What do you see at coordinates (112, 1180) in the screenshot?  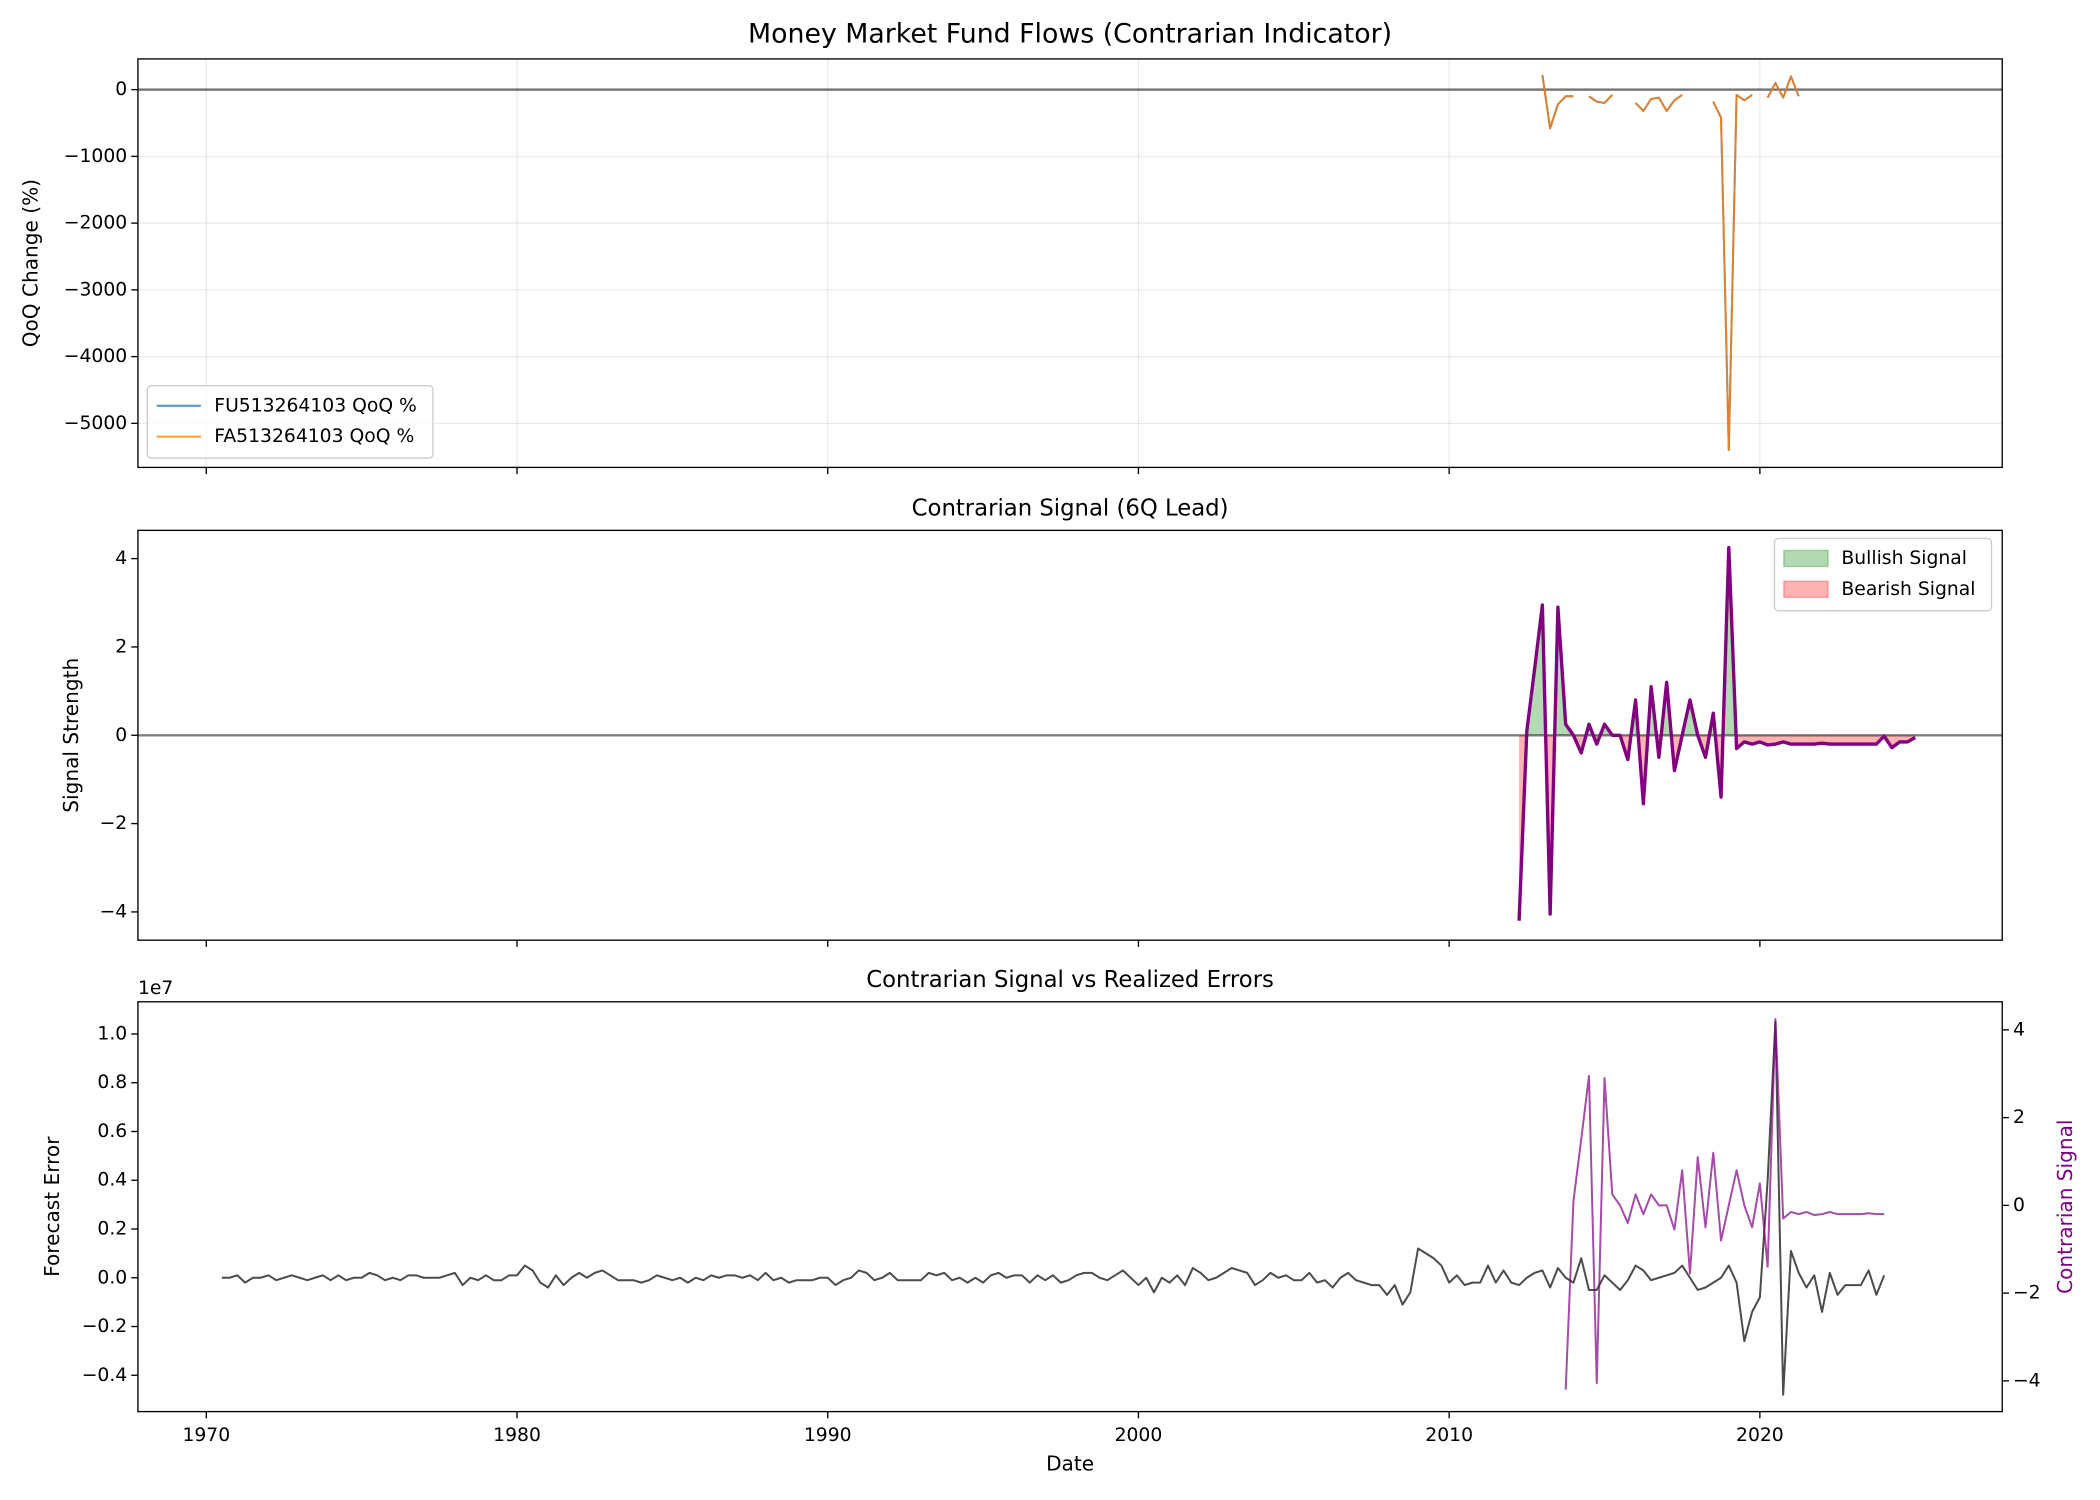 I see `y-tick-label: 0.4` at bounding box center [112, 1180].